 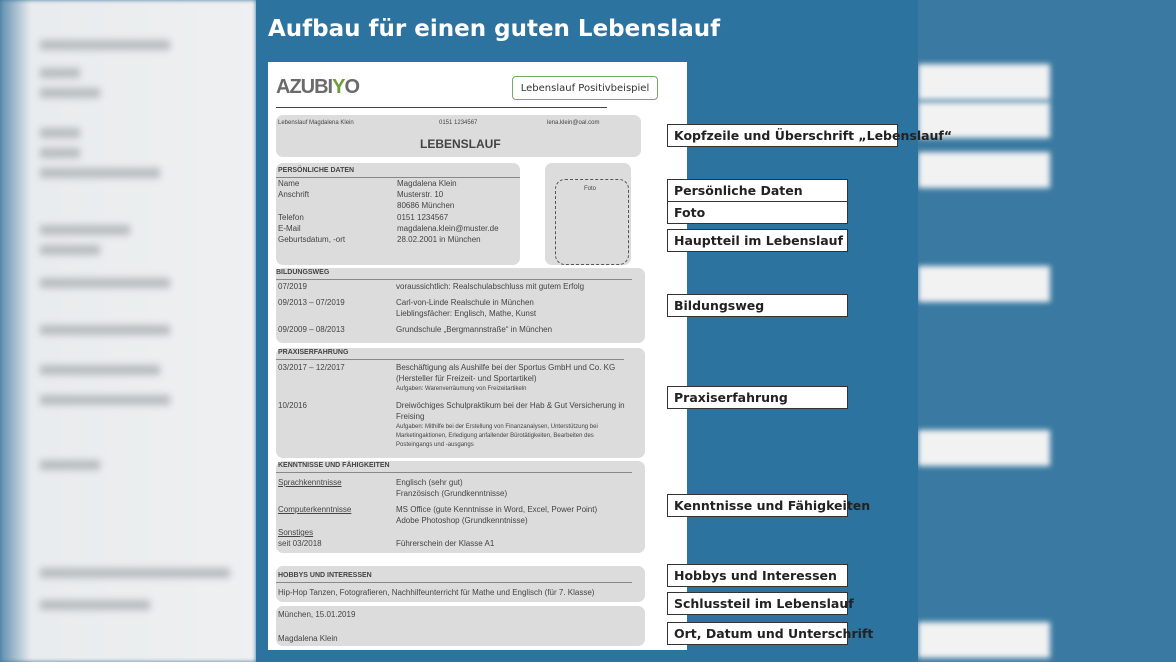 I want to click on callout-label: Persönliche Daten, so click(x=757, y=190).